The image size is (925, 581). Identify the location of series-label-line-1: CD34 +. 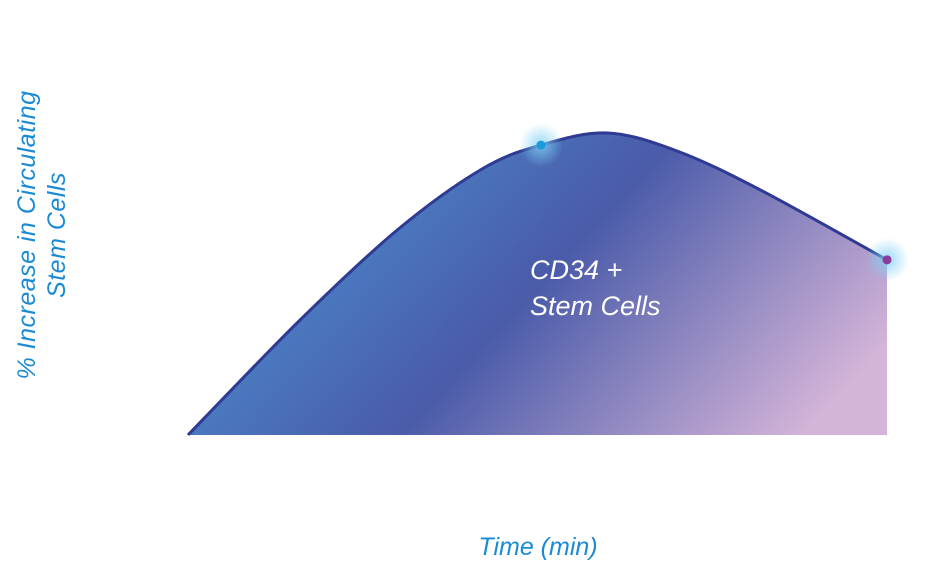
(576, 270).